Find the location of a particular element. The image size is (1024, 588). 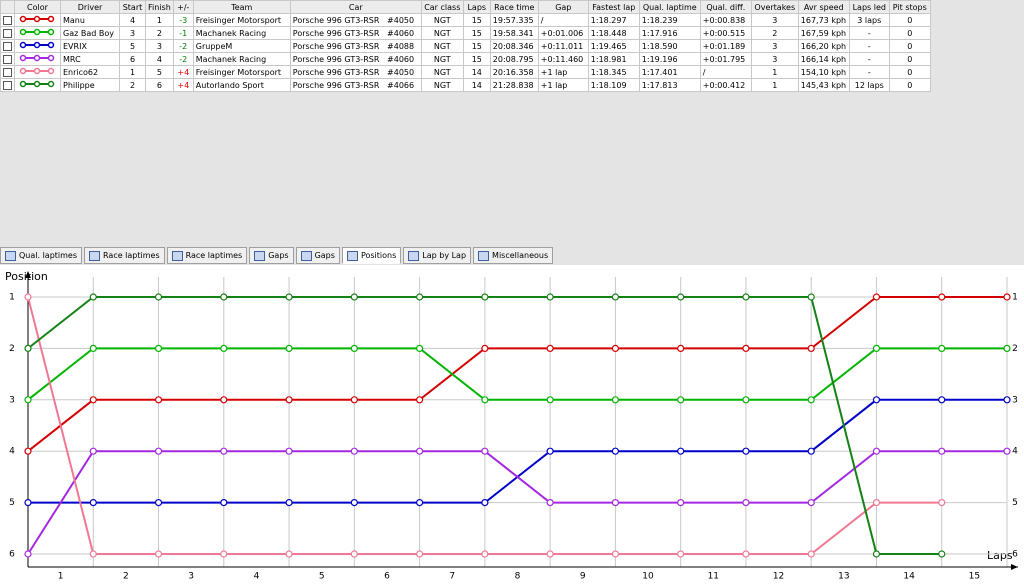

table-cell: 20:08.346 is located at coordinates (514, 46).